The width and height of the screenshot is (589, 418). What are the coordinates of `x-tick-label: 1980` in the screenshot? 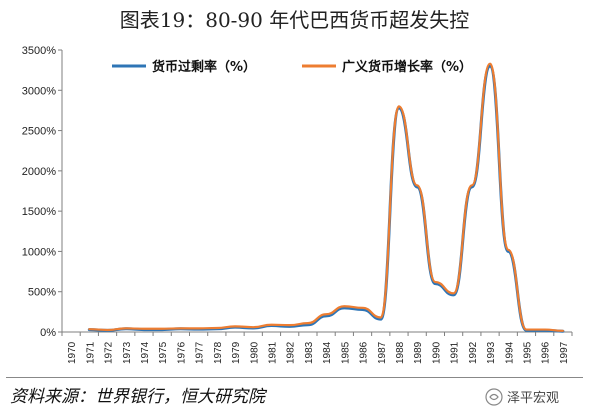 It's located at (254, 352).